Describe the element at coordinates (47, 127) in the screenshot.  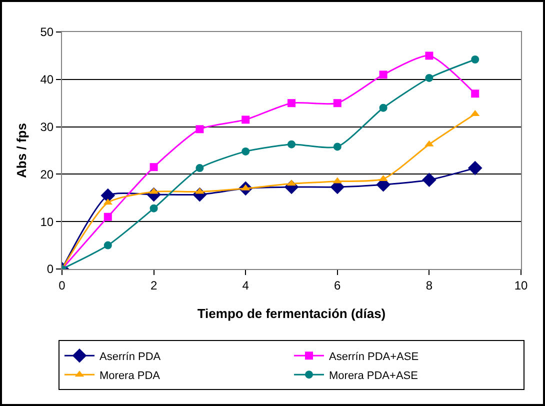
I see `y-tick-label: 30` at that location.